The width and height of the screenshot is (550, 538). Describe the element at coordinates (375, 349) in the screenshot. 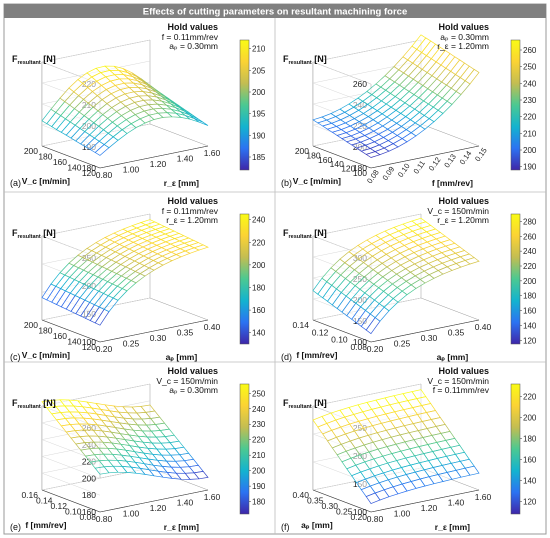

I see `x-tick-label: 0.20` at that location.